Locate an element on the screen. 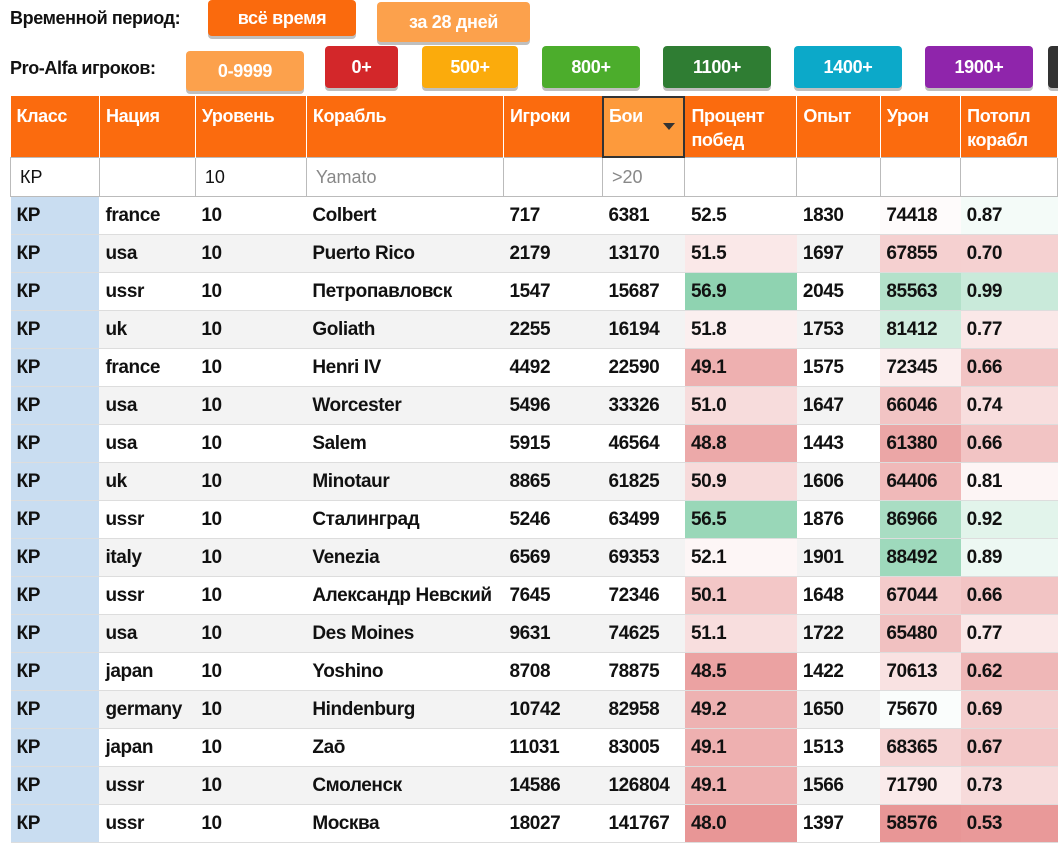 The height and width of the screenshot is (857, 1058). column-header: Уровень is located at coordinates (251, 127).